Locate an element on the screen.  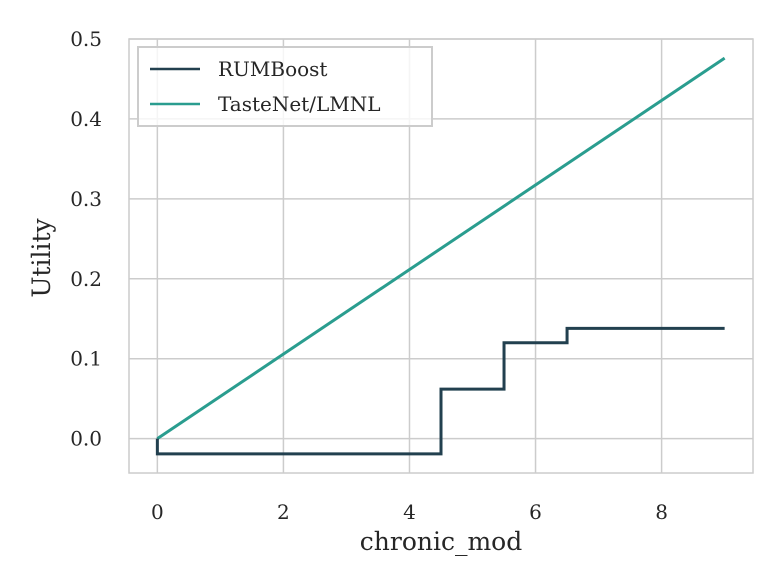
y-tick-label: 0.5 is located at coordinates (86, 39).